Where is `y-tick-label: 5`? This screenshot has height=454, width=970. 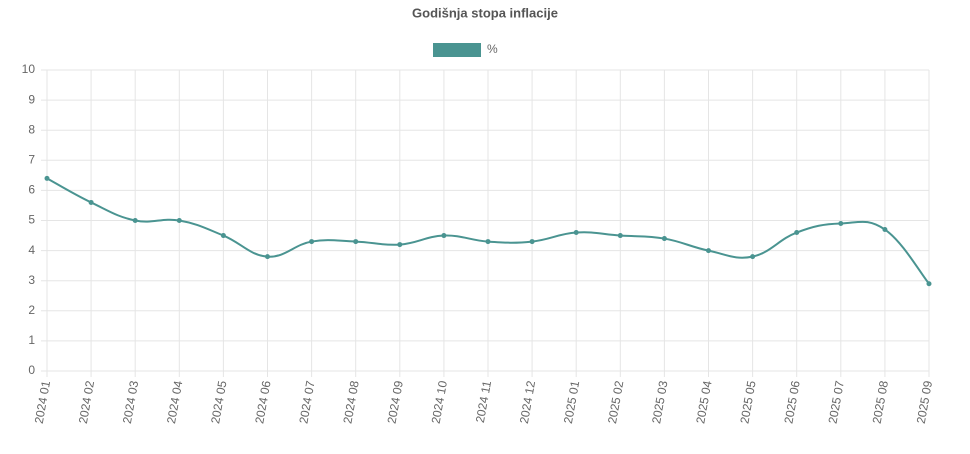 y-tick-label: 5 is located at coordinates (31, 220).